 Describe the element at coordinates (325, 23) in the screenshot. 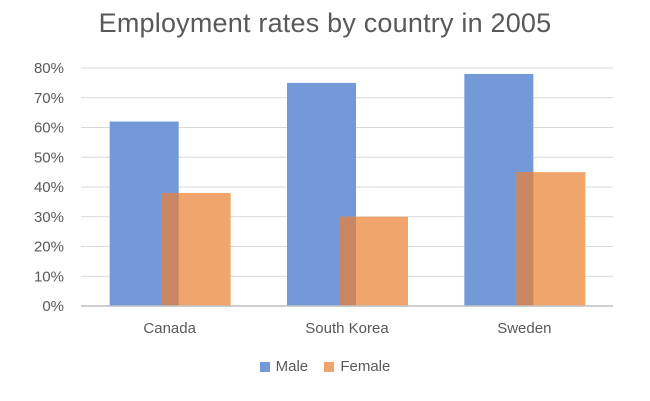

I see `chart-title: Employment rates by country in 2005` at that location.